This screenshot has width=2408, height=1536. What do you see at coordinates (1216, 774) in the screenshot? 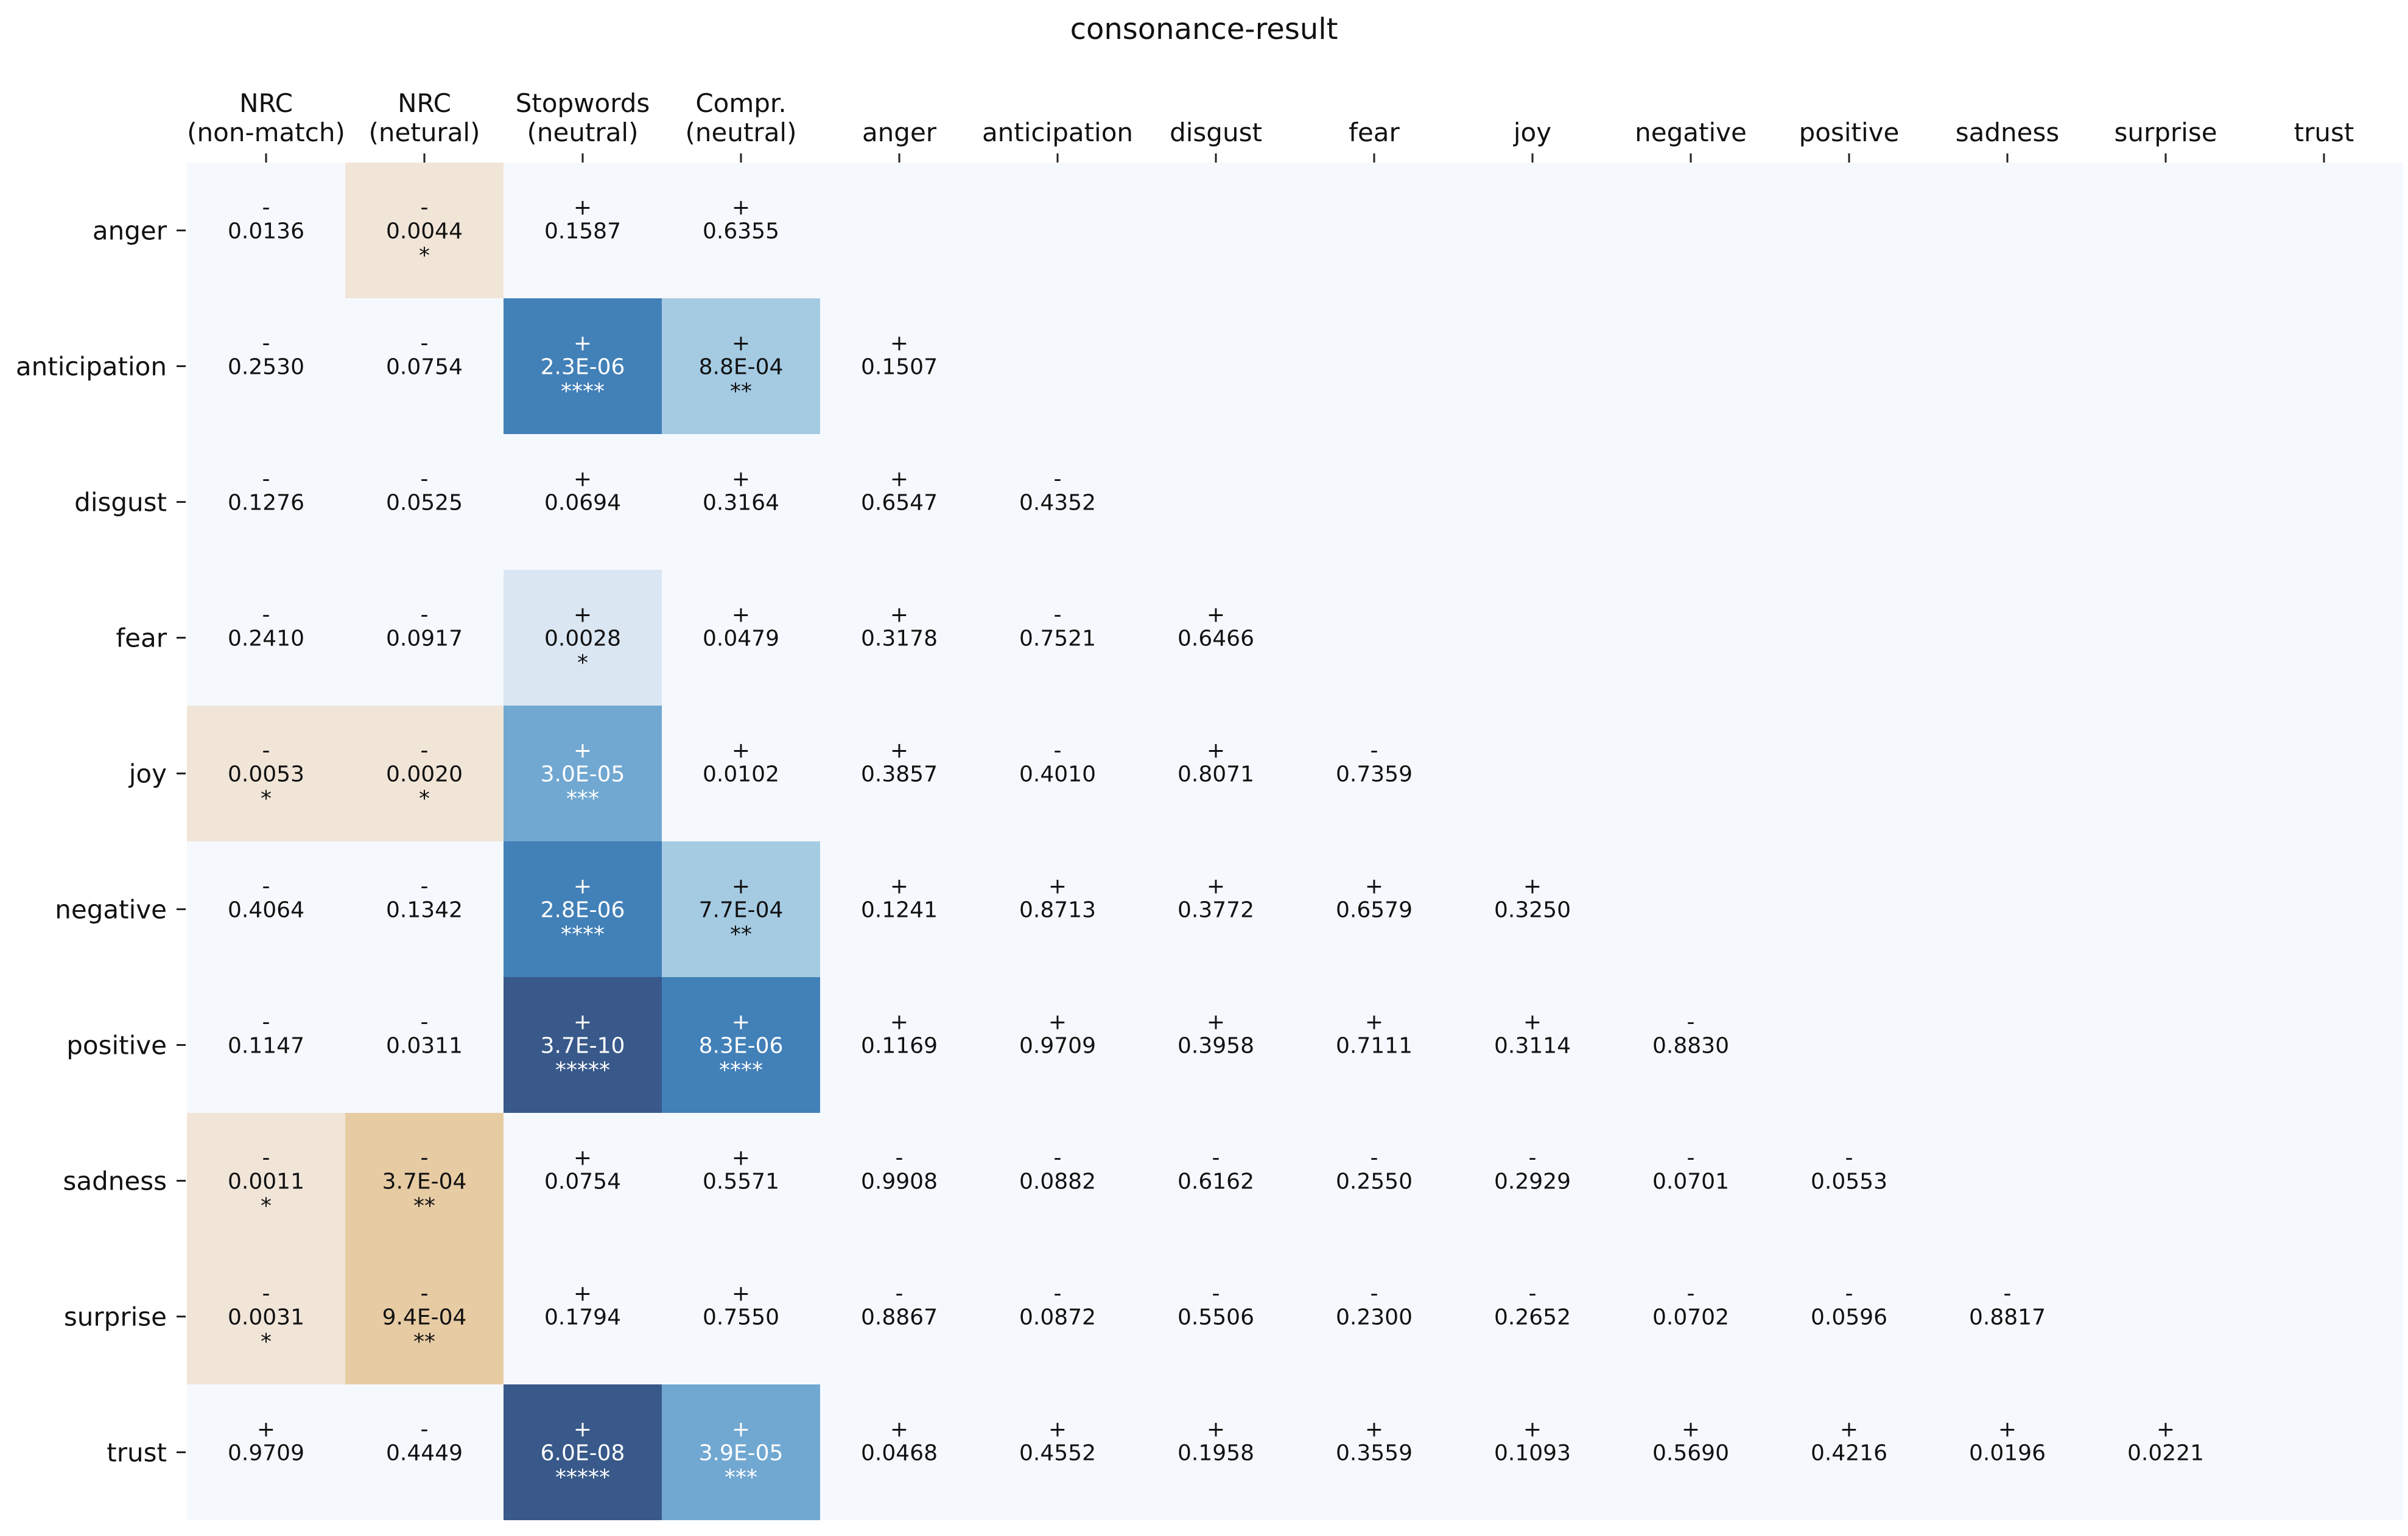
I see `cell-p-value: 0.8071` at bounding box center [1216, 774].